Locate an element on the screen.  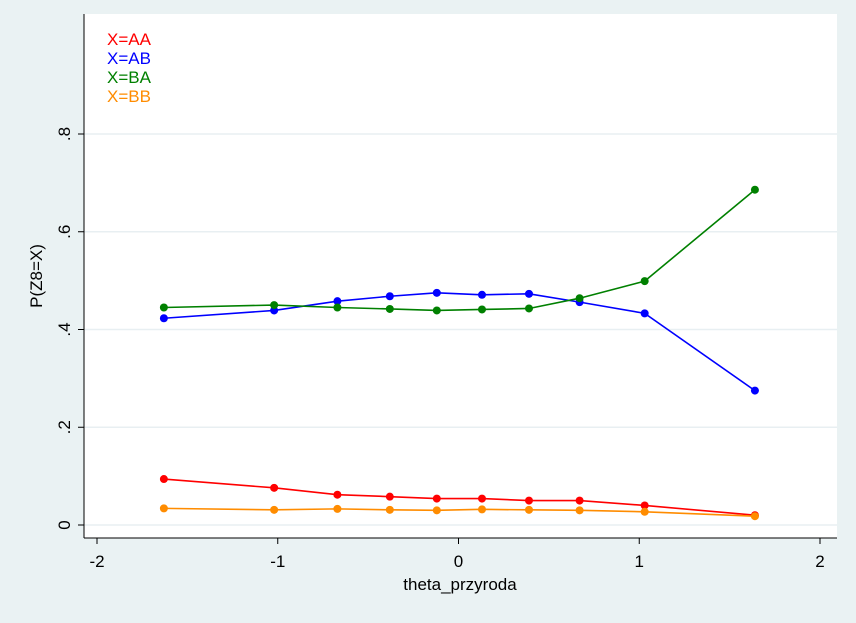
x-tick-label: 1 is located at coordinates (639, 561).